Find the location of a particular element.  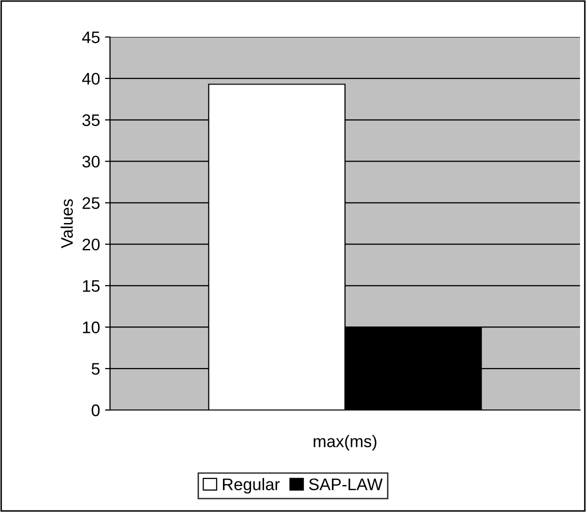

y-tick-label: 40 is located at coordinates (91, 78).